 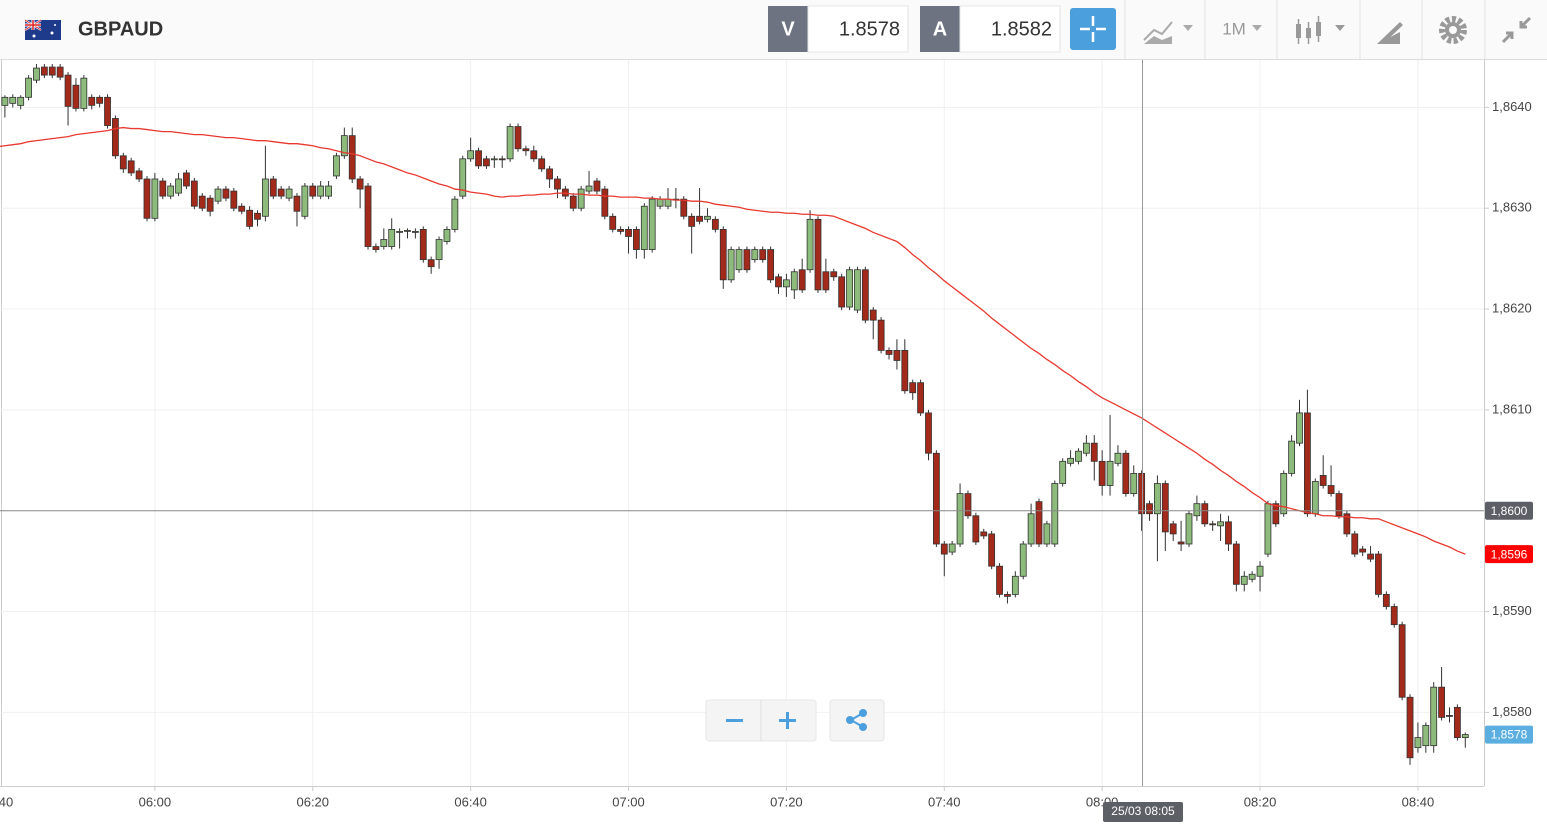 What do you see at coordinates (1260, 801) in the screenshot?
I see `x-tick-label: 08:20` at bounding box center [1260, 801].